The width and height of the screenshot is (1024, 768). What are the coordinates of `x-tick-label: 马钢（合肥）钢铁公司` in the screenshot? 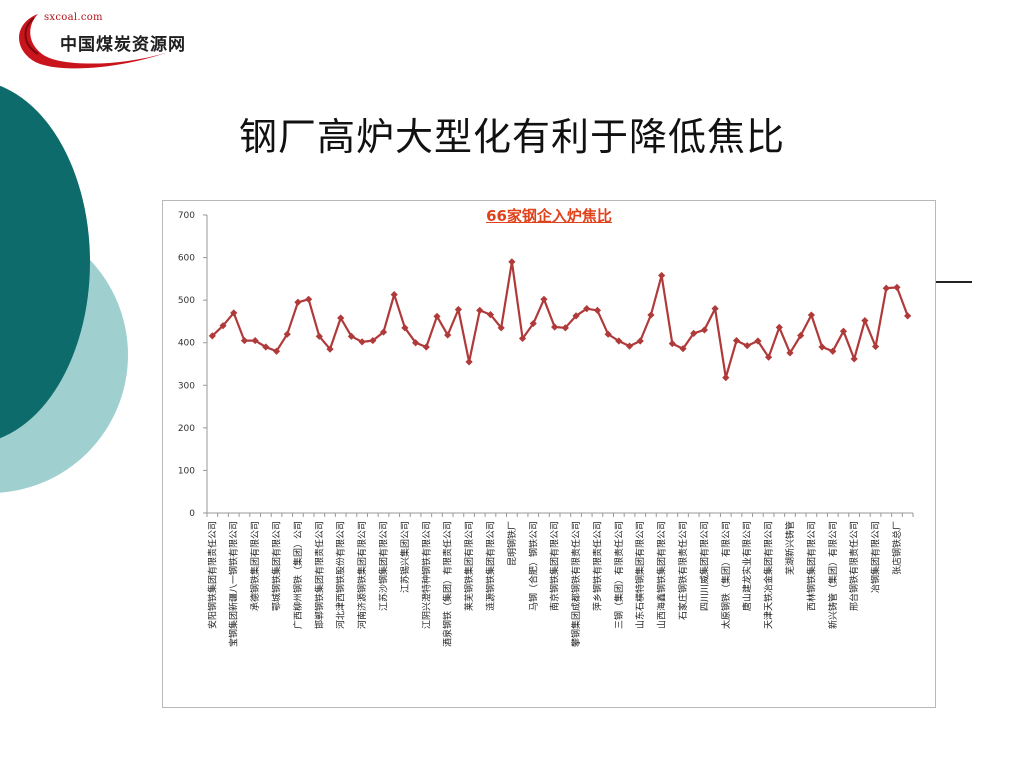 It's located at (533, 566).